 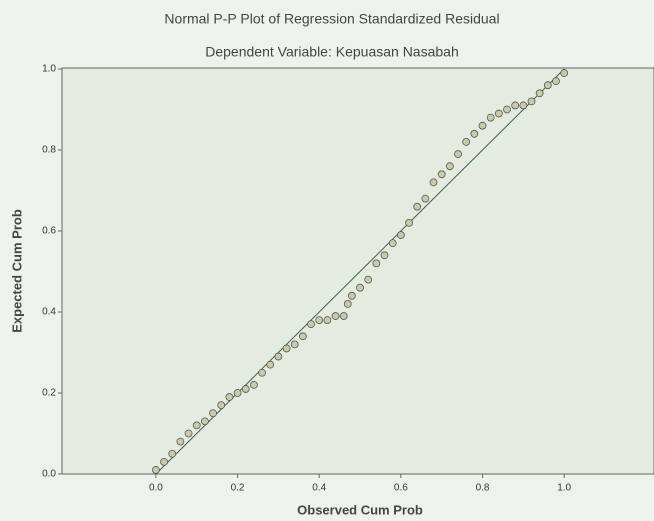 What do you see at coordinates (16, 271) in the screenshot?
I see `y-axis-label: Expected Cum Prob` at bounding box center [16, 271].